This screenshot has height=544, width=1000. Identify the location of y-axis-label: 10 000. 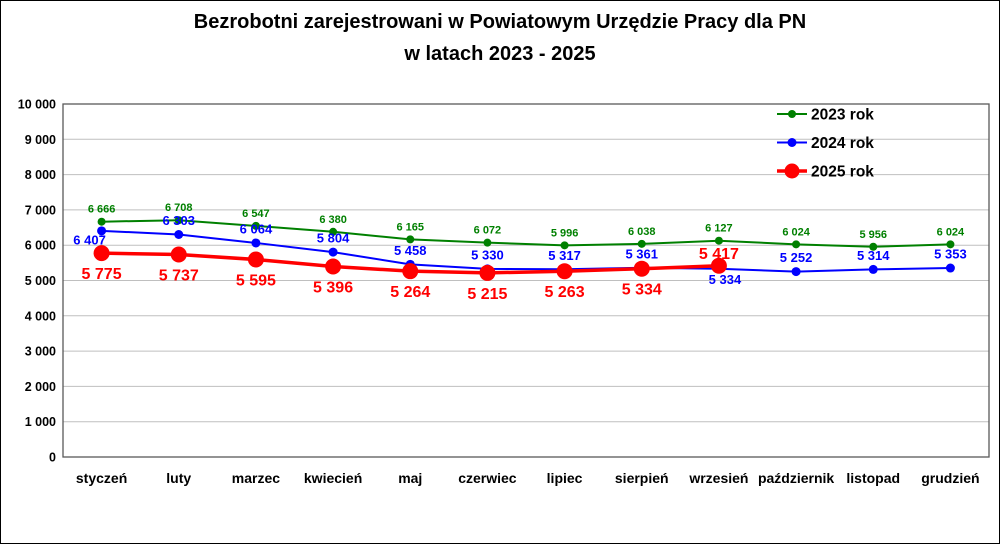
(37, 105).